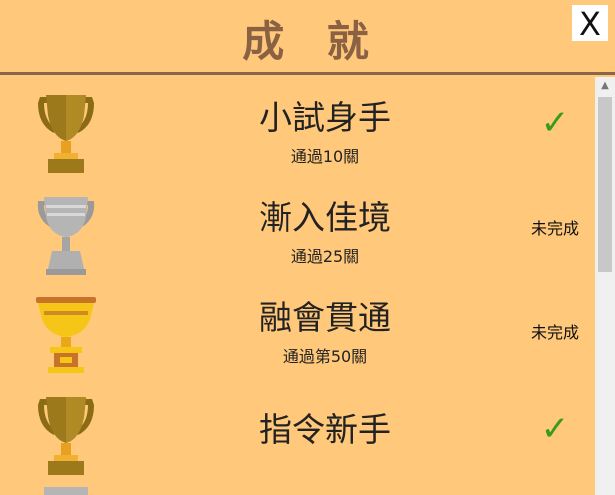 This screenshot has height=495, width=615. Describe the element at coordinates (325, 117) in the screenshot. I see `achievement-name: 小試身手` at that location.